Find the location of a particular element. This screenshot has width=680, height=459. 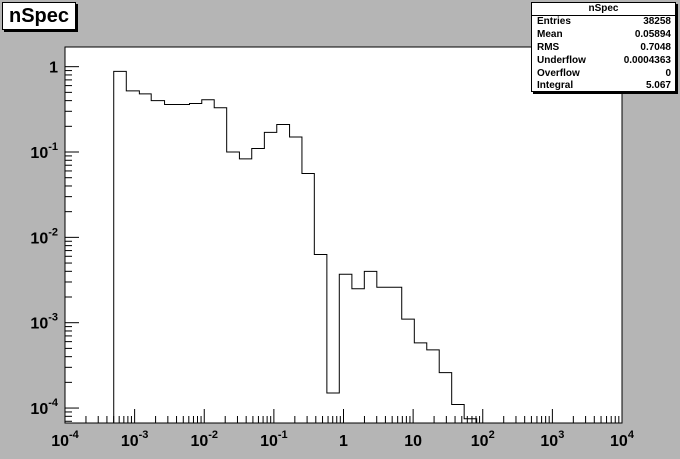

stats-row-mean: Mean 0.05894 is located at coordinates (603, 35).